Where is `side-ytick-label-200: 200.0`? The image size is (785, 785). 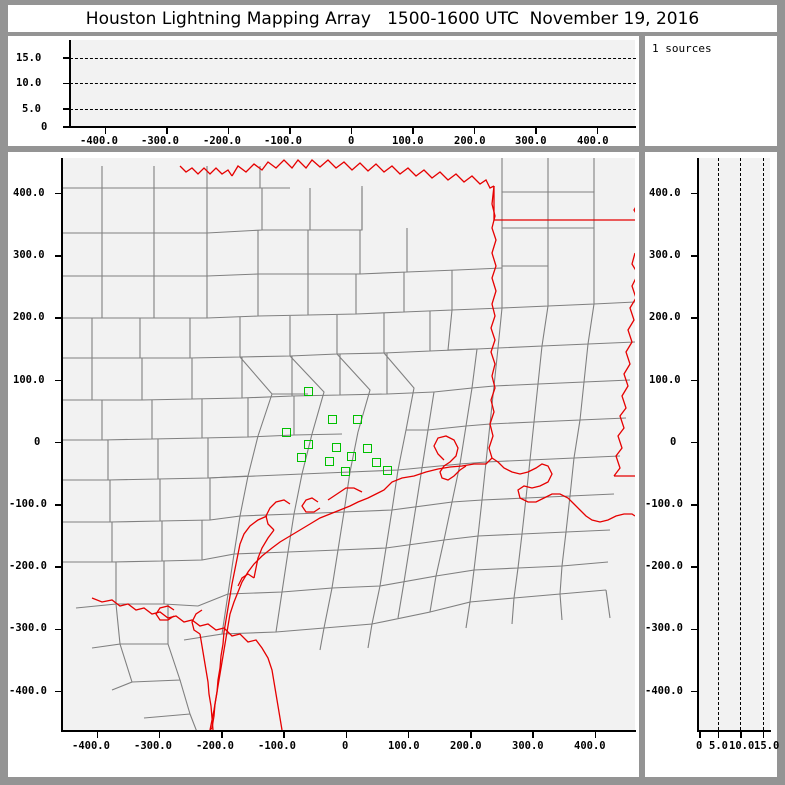
side-ytick-label-200: 200.0 is located at coordinates (665, 317).